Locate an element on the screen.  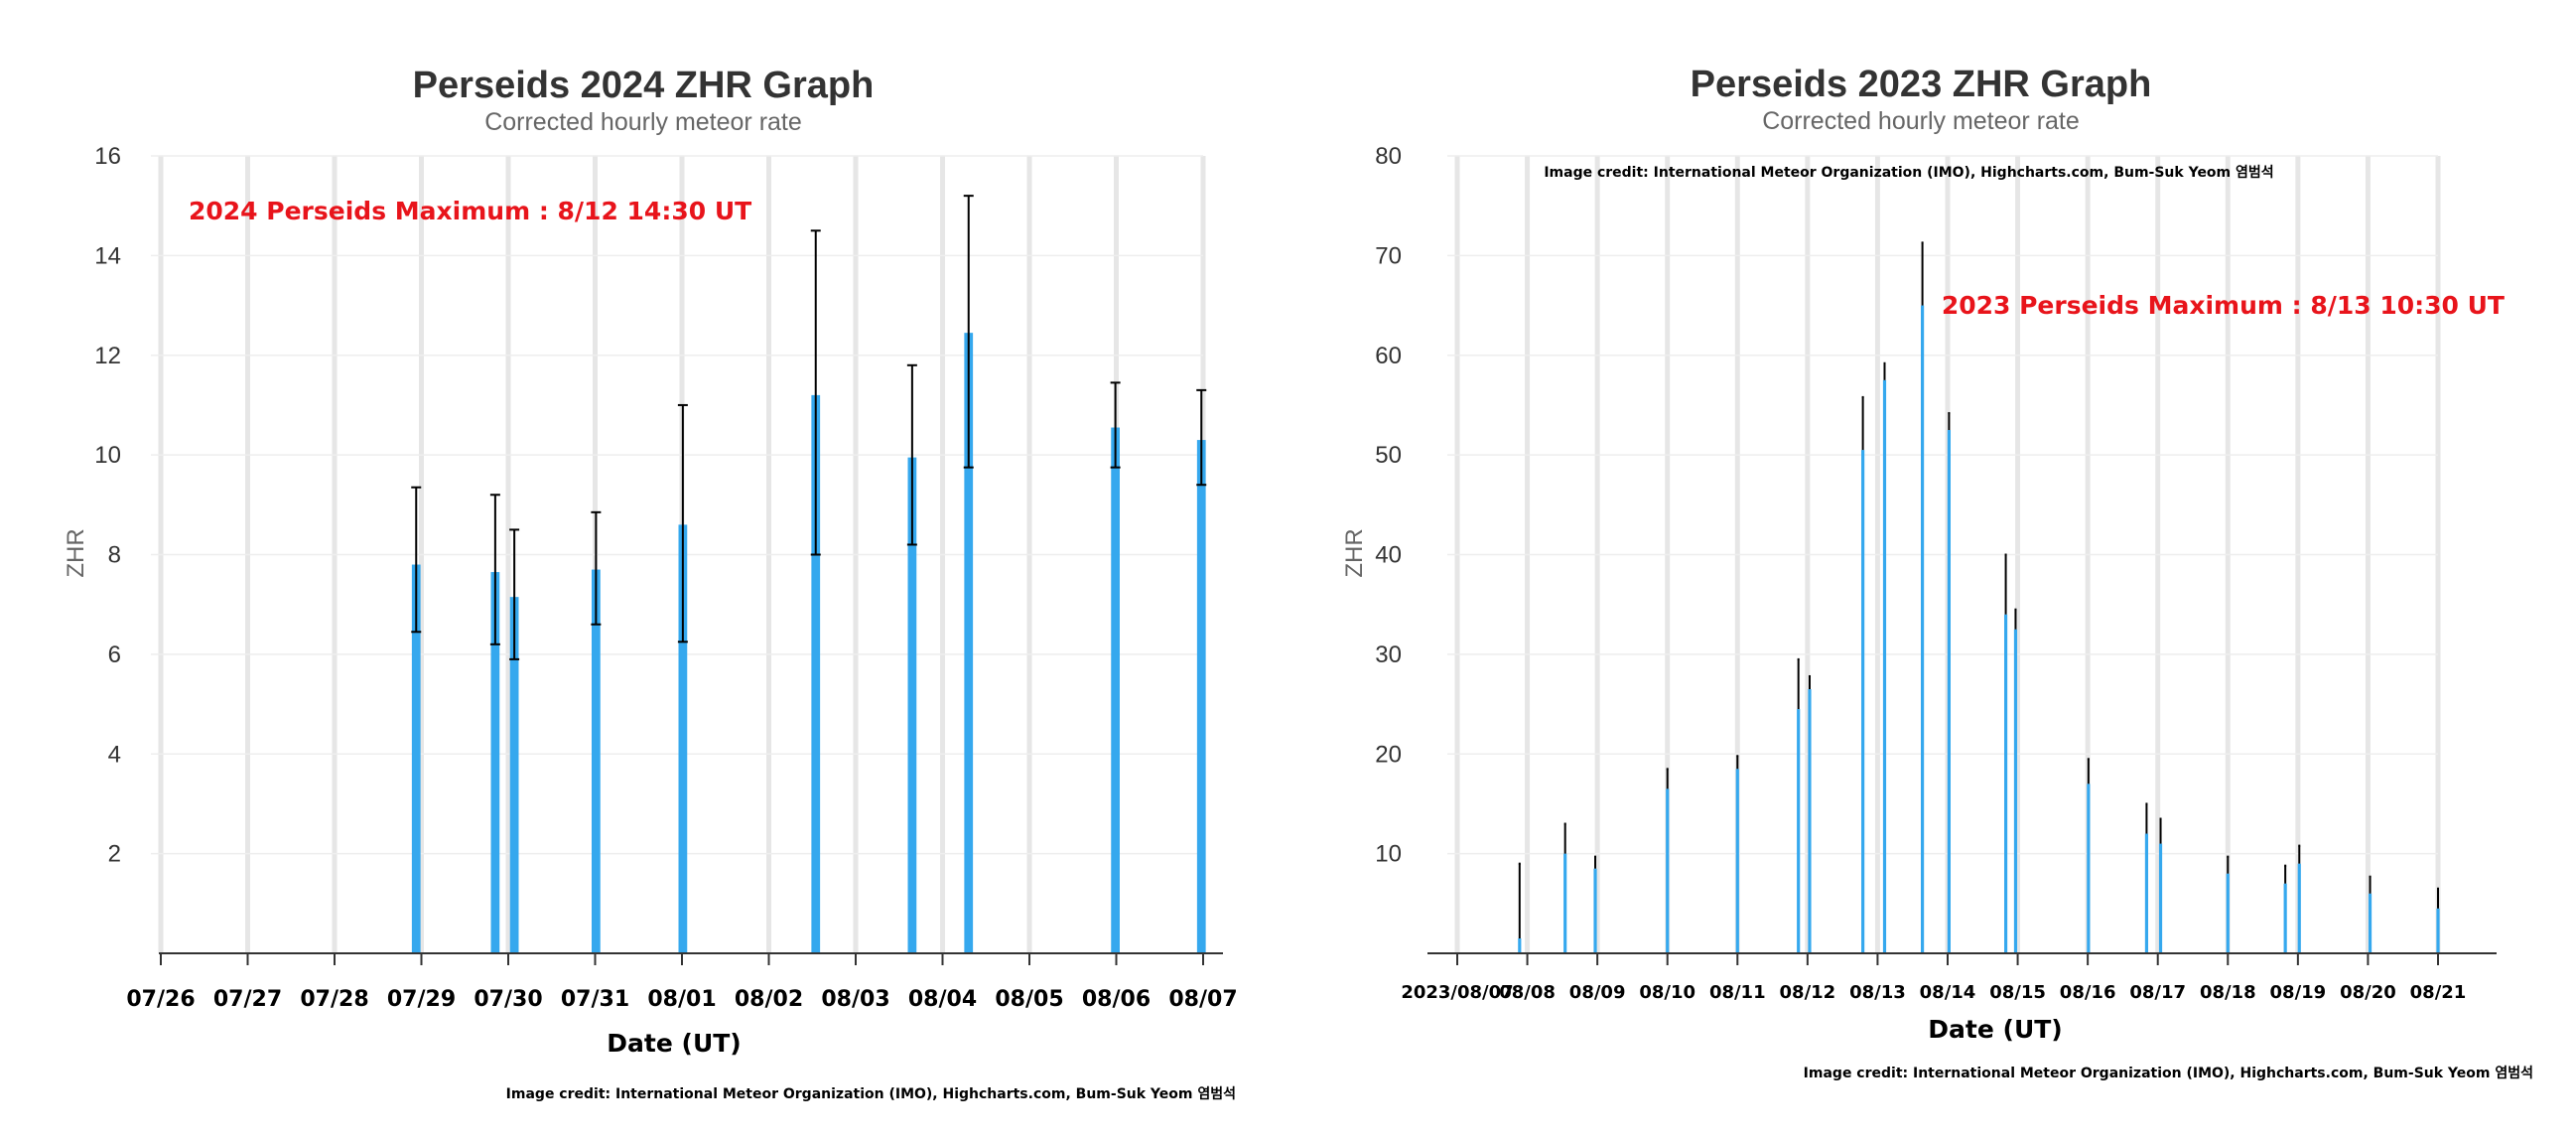
y-tick-label: 30 is located at coordinates (1388, 655).